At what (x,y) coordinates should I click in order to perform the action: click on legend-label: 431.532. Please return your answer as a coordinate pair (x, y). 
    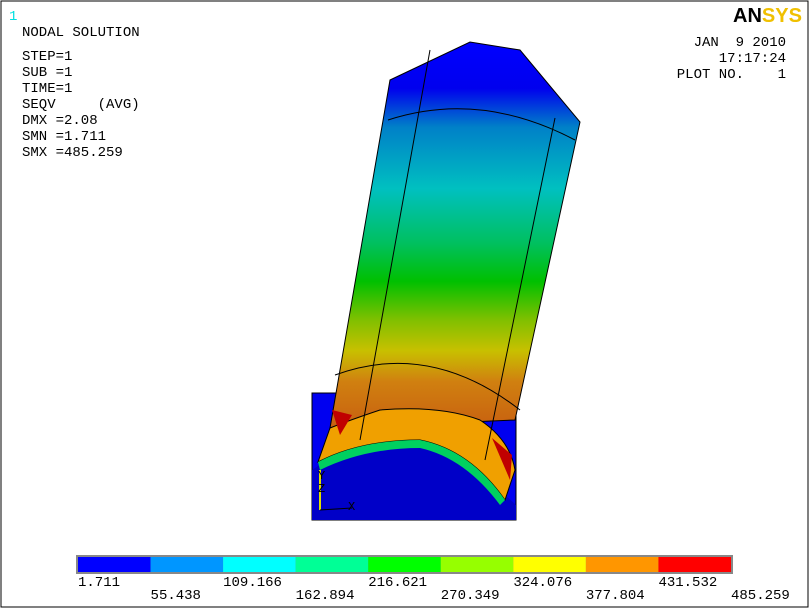
    Looking at the image, I should click on (687, 583).